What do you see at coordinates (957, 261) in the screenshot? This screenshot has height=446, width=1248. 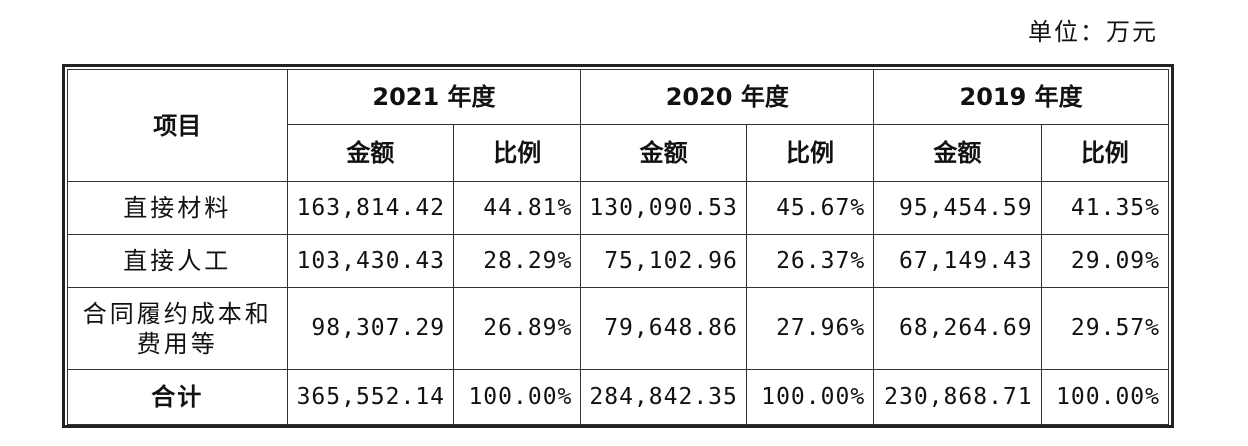 I see `amount-cell: 67,149.43` at bounding box center [957, 261].